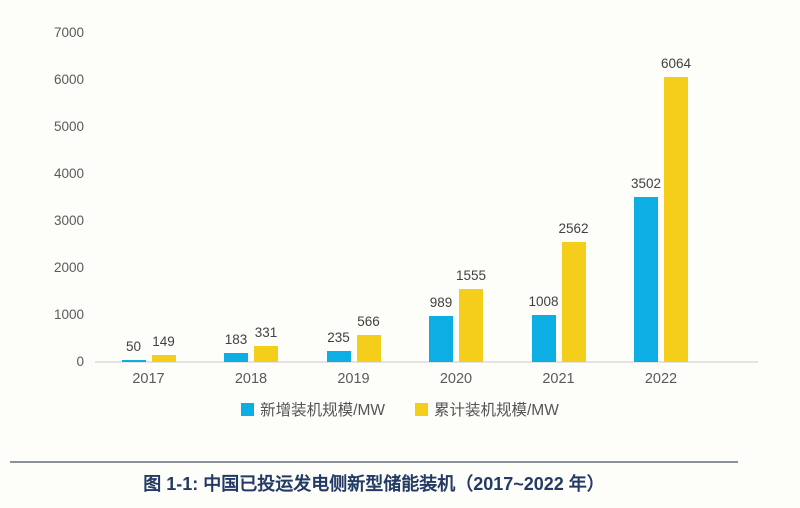 The image size is (800, 508). Describe the element at coordinates (353, 379) in the screenshot. I see `x-axis-label-2019: 2019` at that location.